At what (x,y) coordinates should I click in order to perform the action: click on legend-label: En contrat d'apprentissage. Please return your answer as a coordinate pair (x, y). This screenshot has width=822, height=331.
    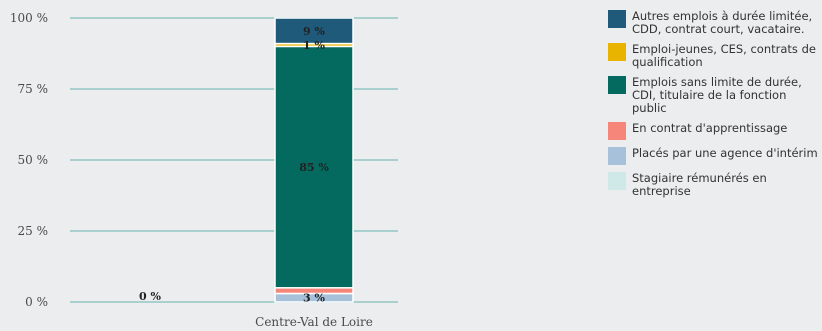
    Looking at the image, I should click on (710, 128).